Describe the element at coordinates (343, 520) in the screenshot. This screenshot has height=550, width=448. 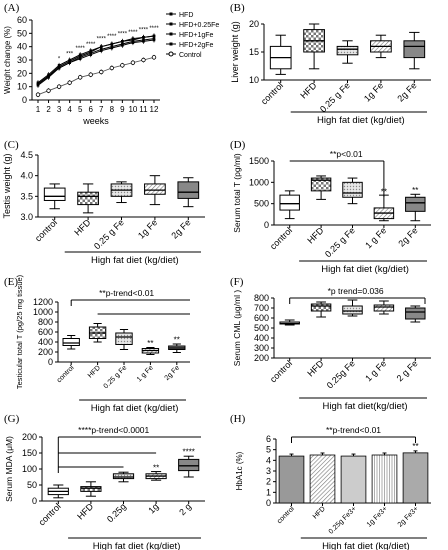
I see `x-tick-label: 0.25g Fe3+` at that location.